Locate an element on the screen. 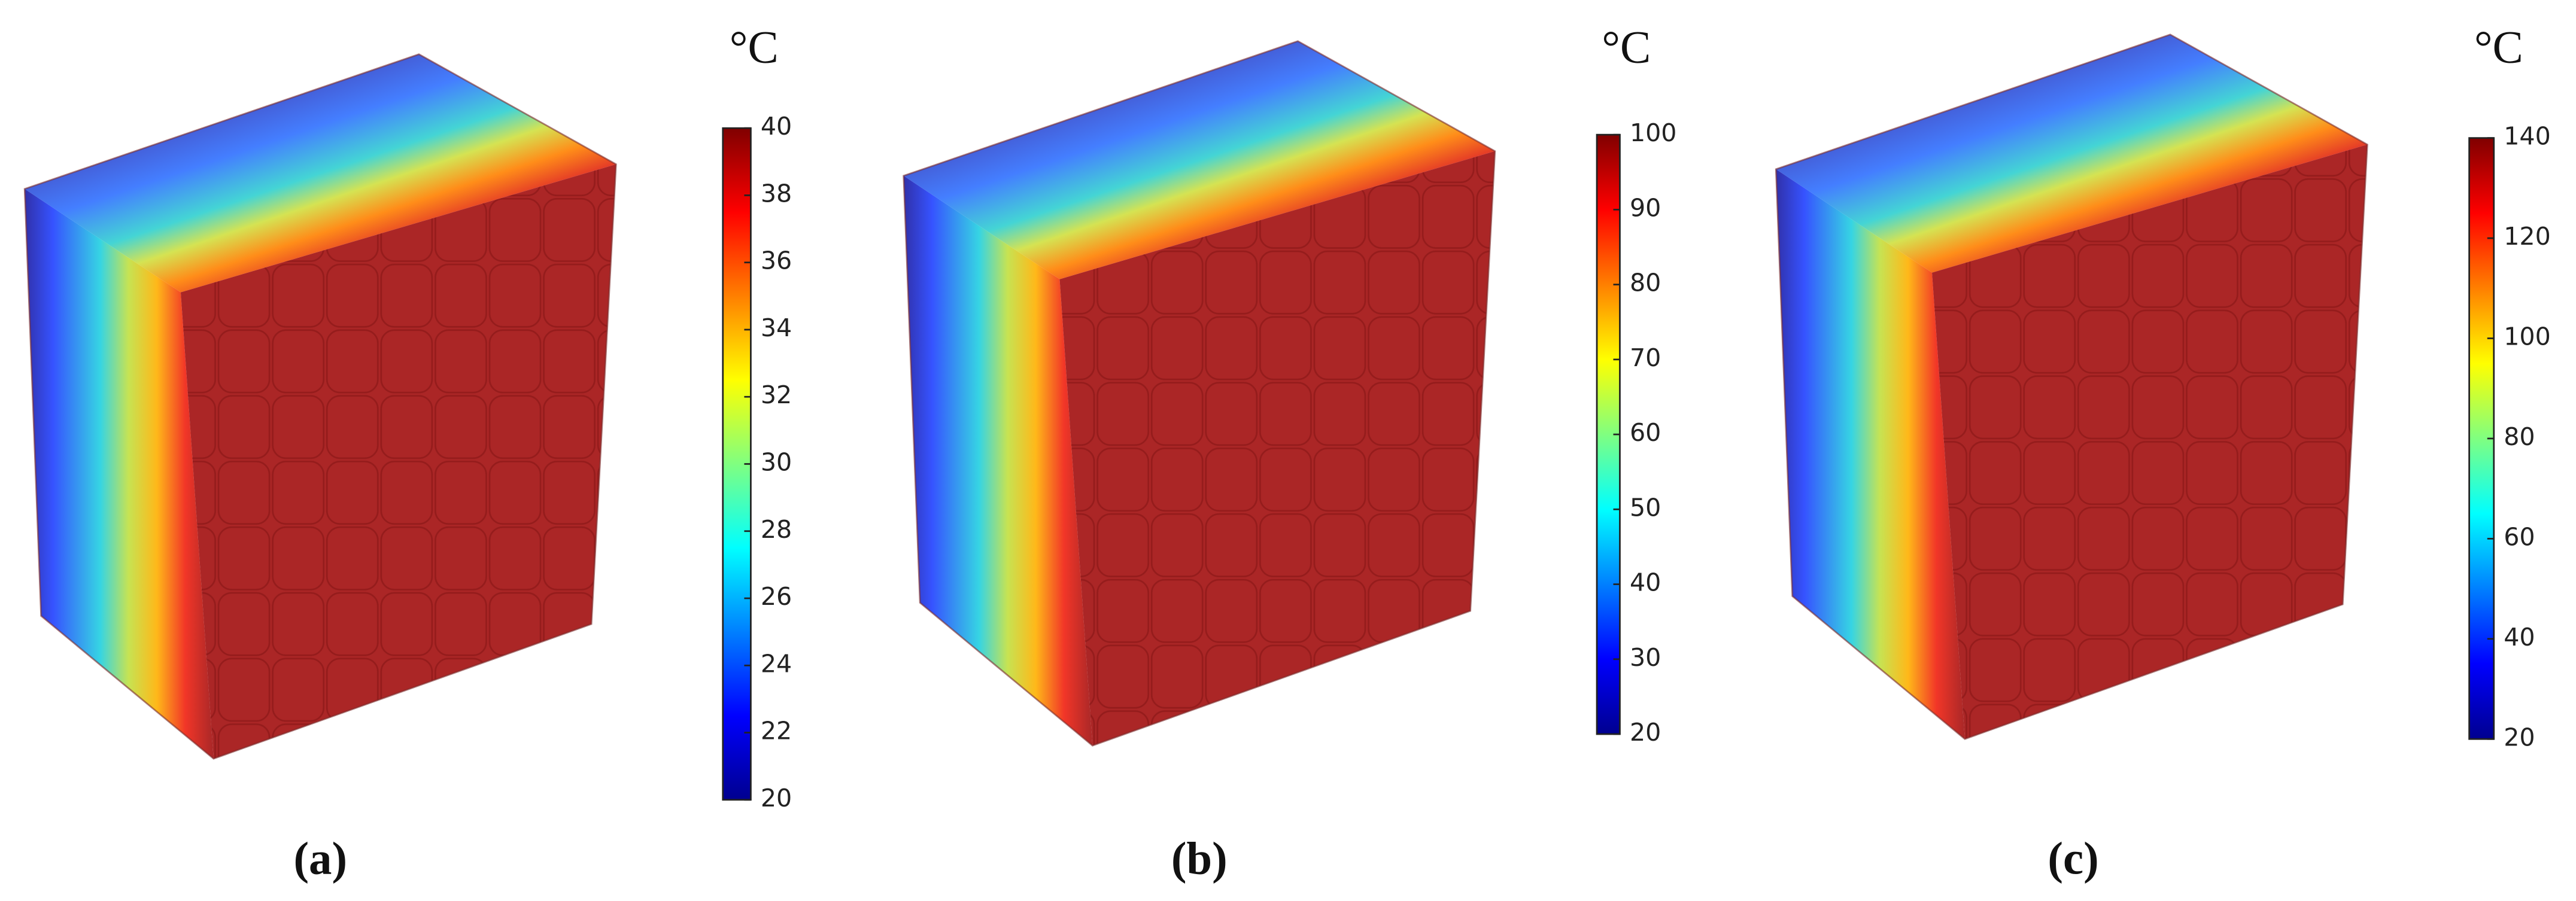 Image resolution: width=2576 pixels, height=901 pixels. tick-label: 90 is located at coordinates (1645, 208).